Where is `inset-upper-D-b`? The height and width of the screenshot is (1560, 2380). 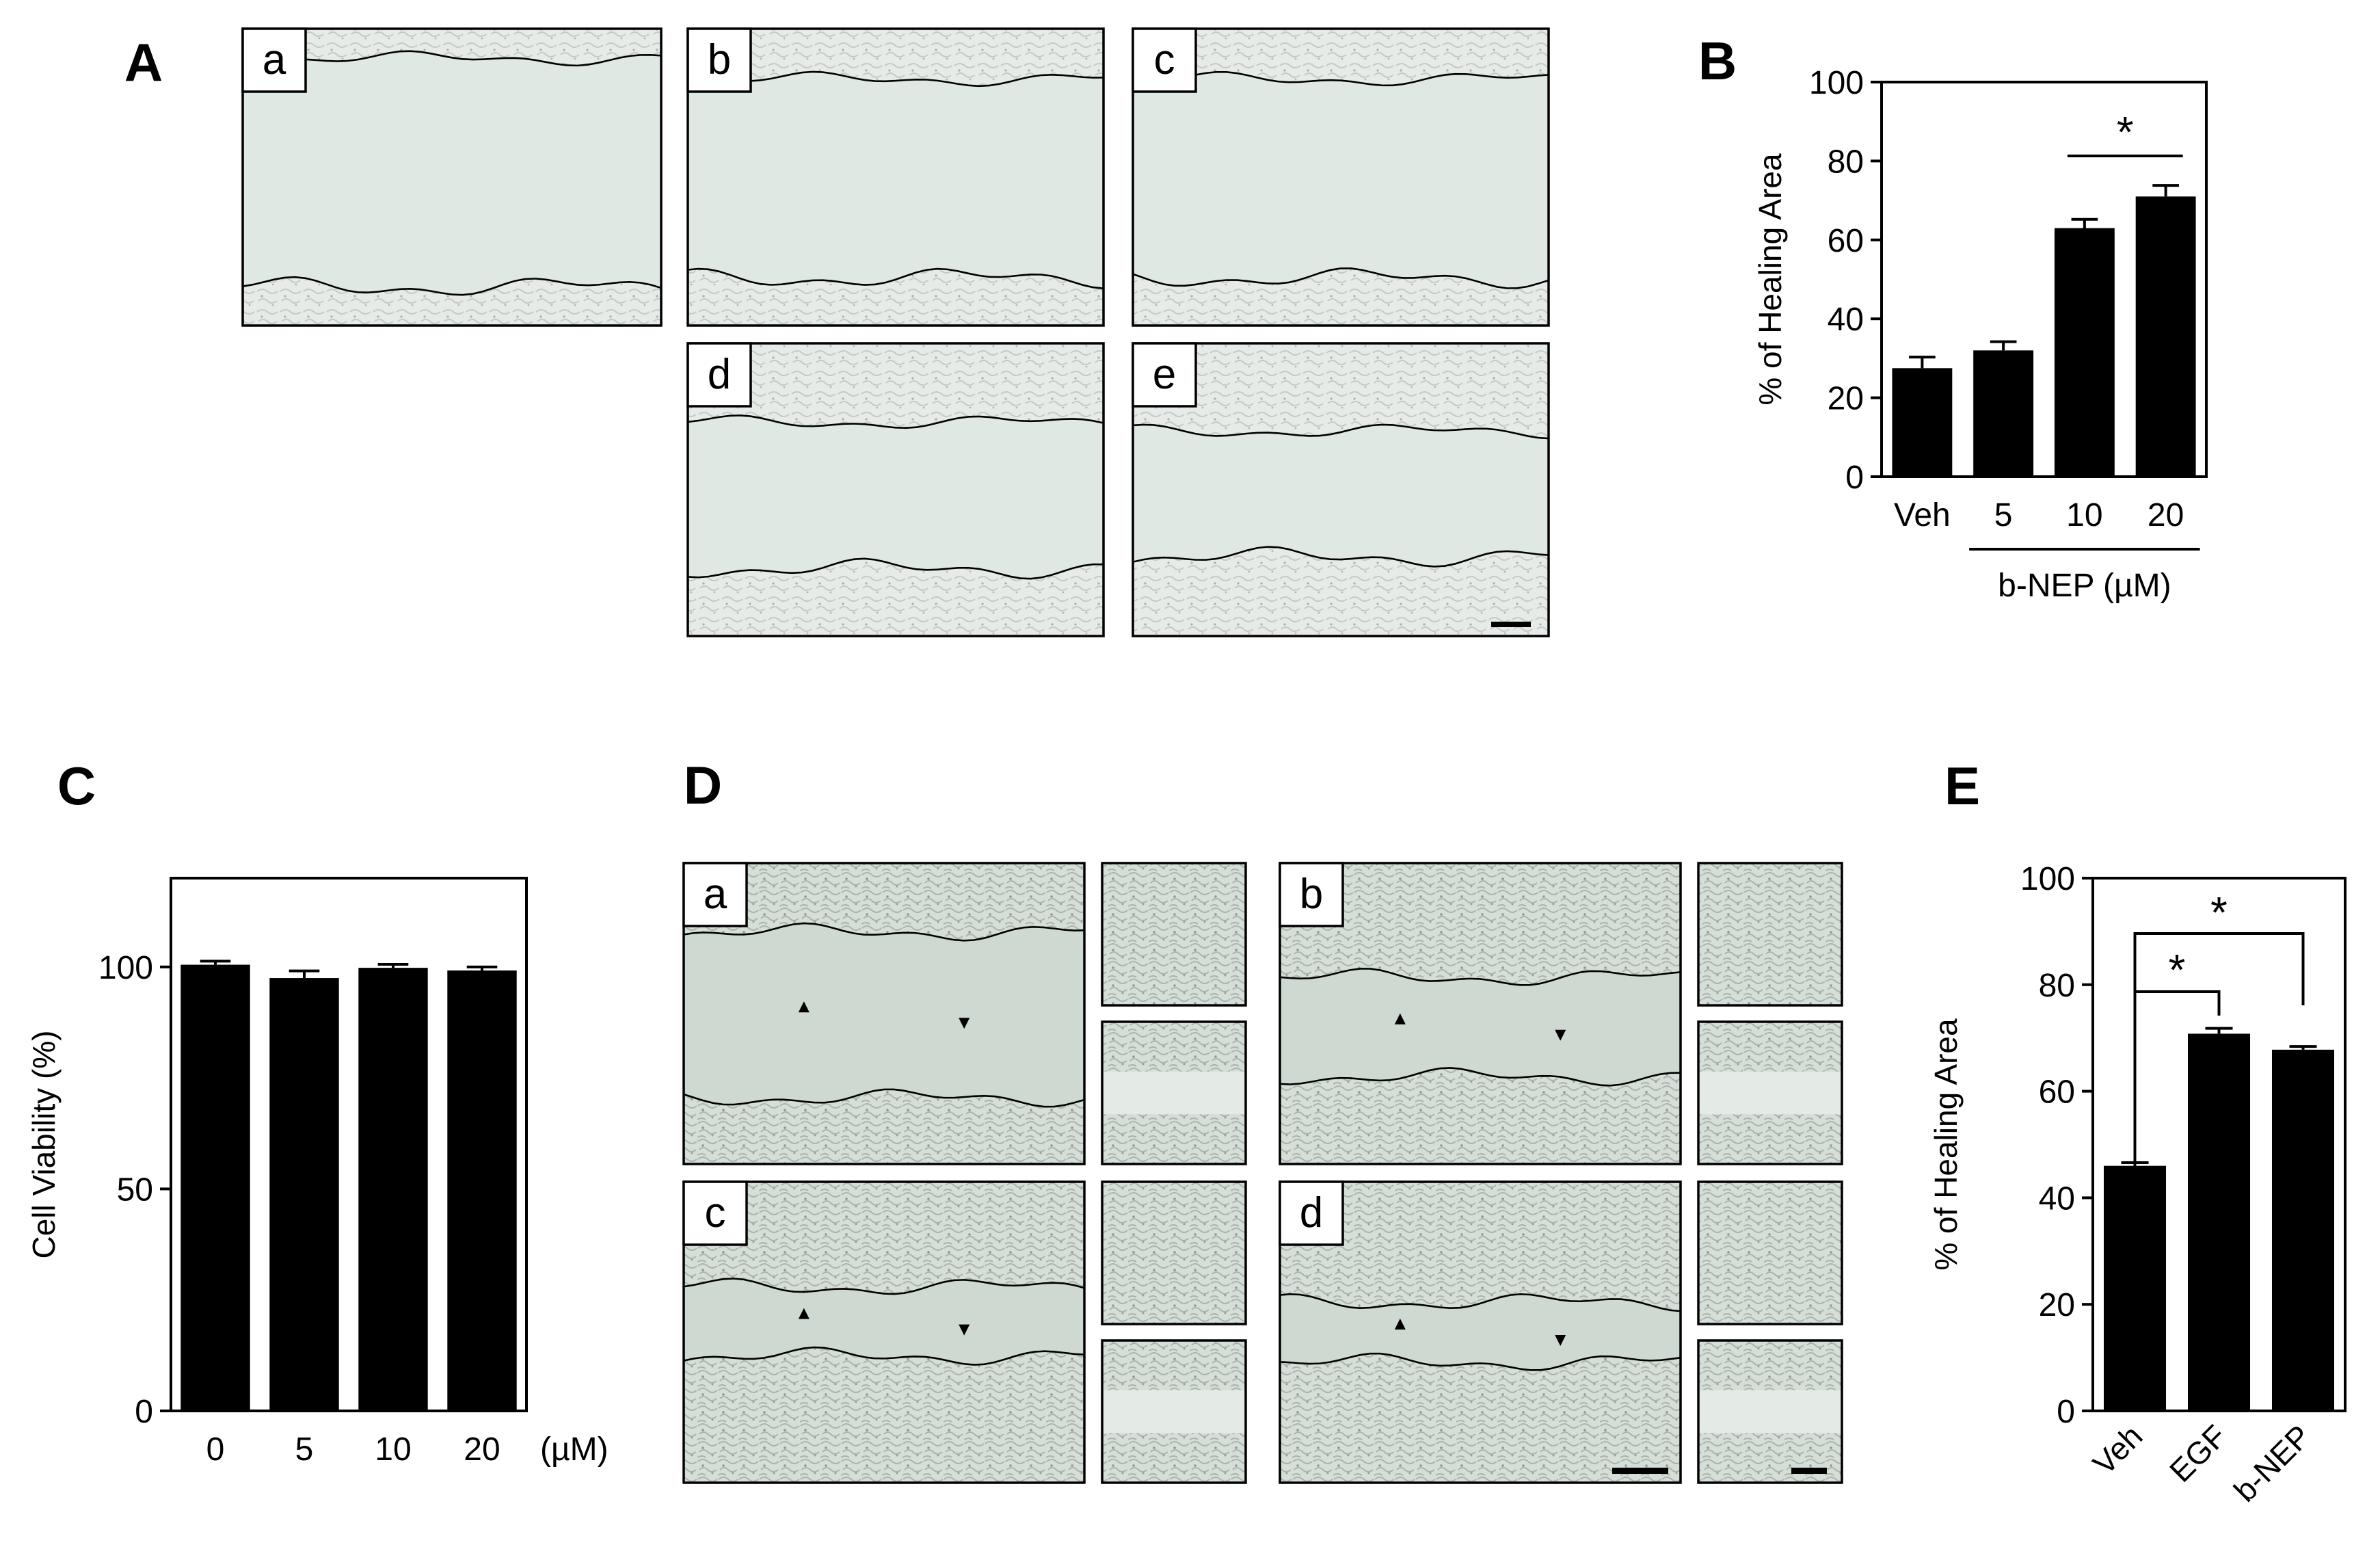 inset-upper-D-b is located at coordinates (1770, 934).